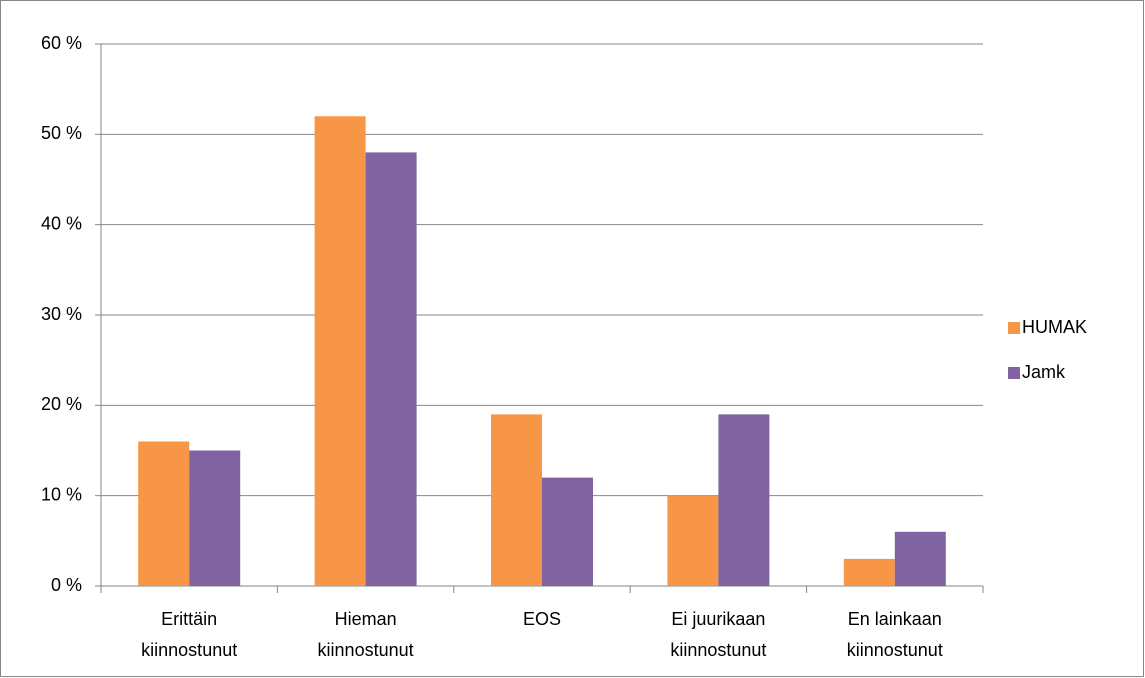 The width and height of the screenshot is (1145, 678). Describe the element at coordinates (1044, 372) in the screenshot. I see `legend-label: Jamk` at that location.